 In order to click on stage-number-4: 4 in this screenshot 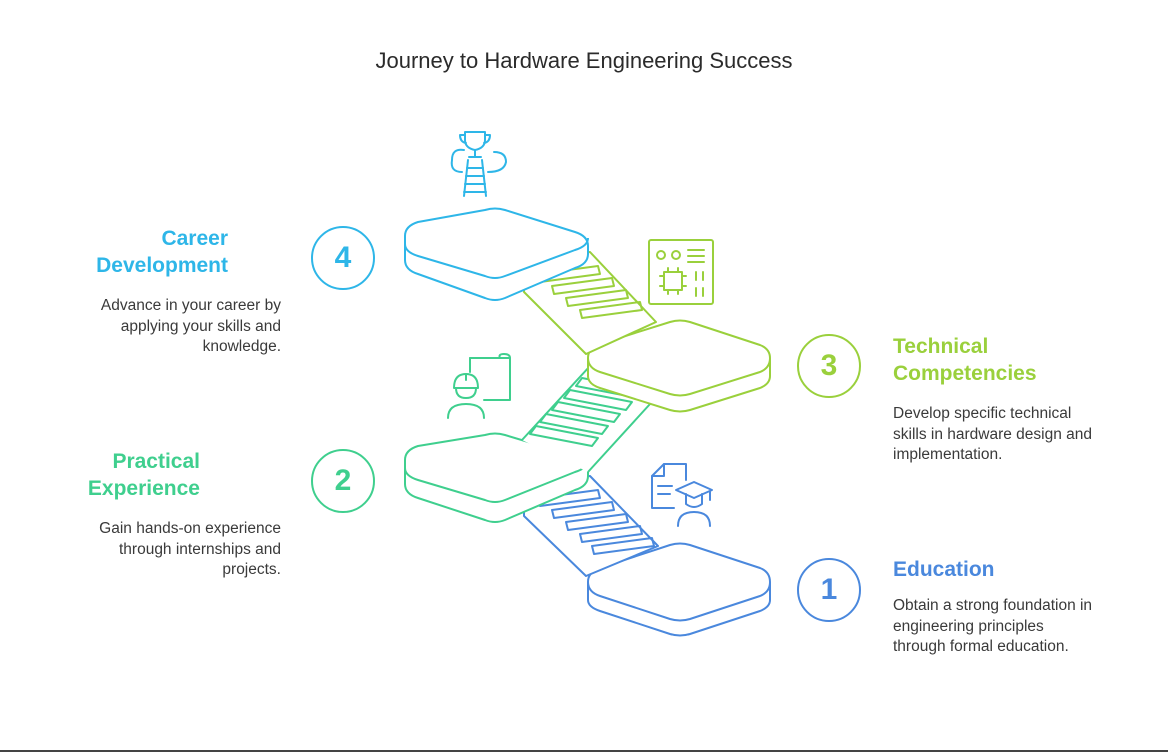, I will do `click(343, 258)`.